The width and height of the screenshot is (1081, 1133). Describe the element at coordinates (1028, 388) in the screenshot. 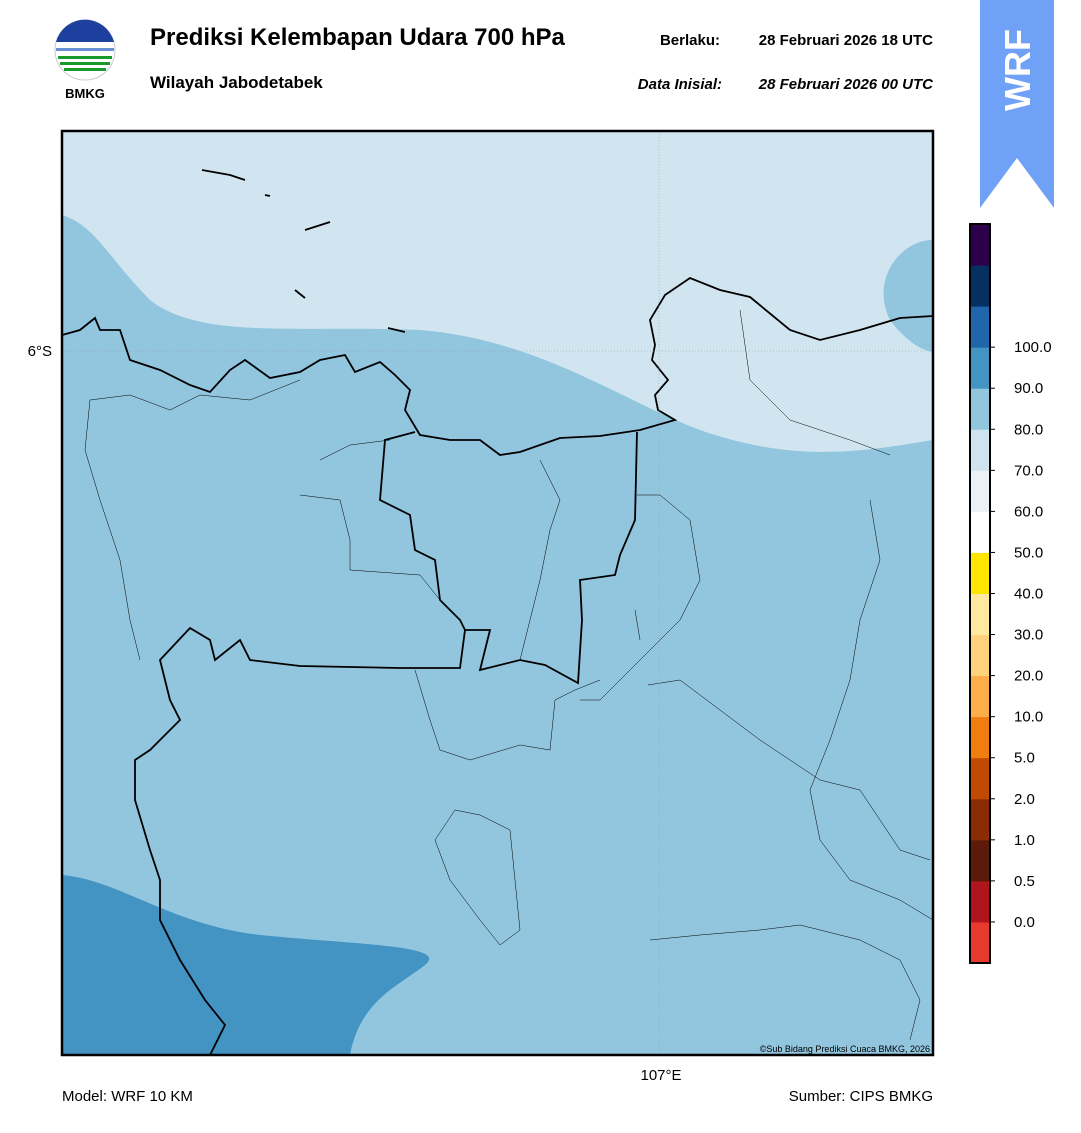

I see `colorbar-label: 90.0` at that location.